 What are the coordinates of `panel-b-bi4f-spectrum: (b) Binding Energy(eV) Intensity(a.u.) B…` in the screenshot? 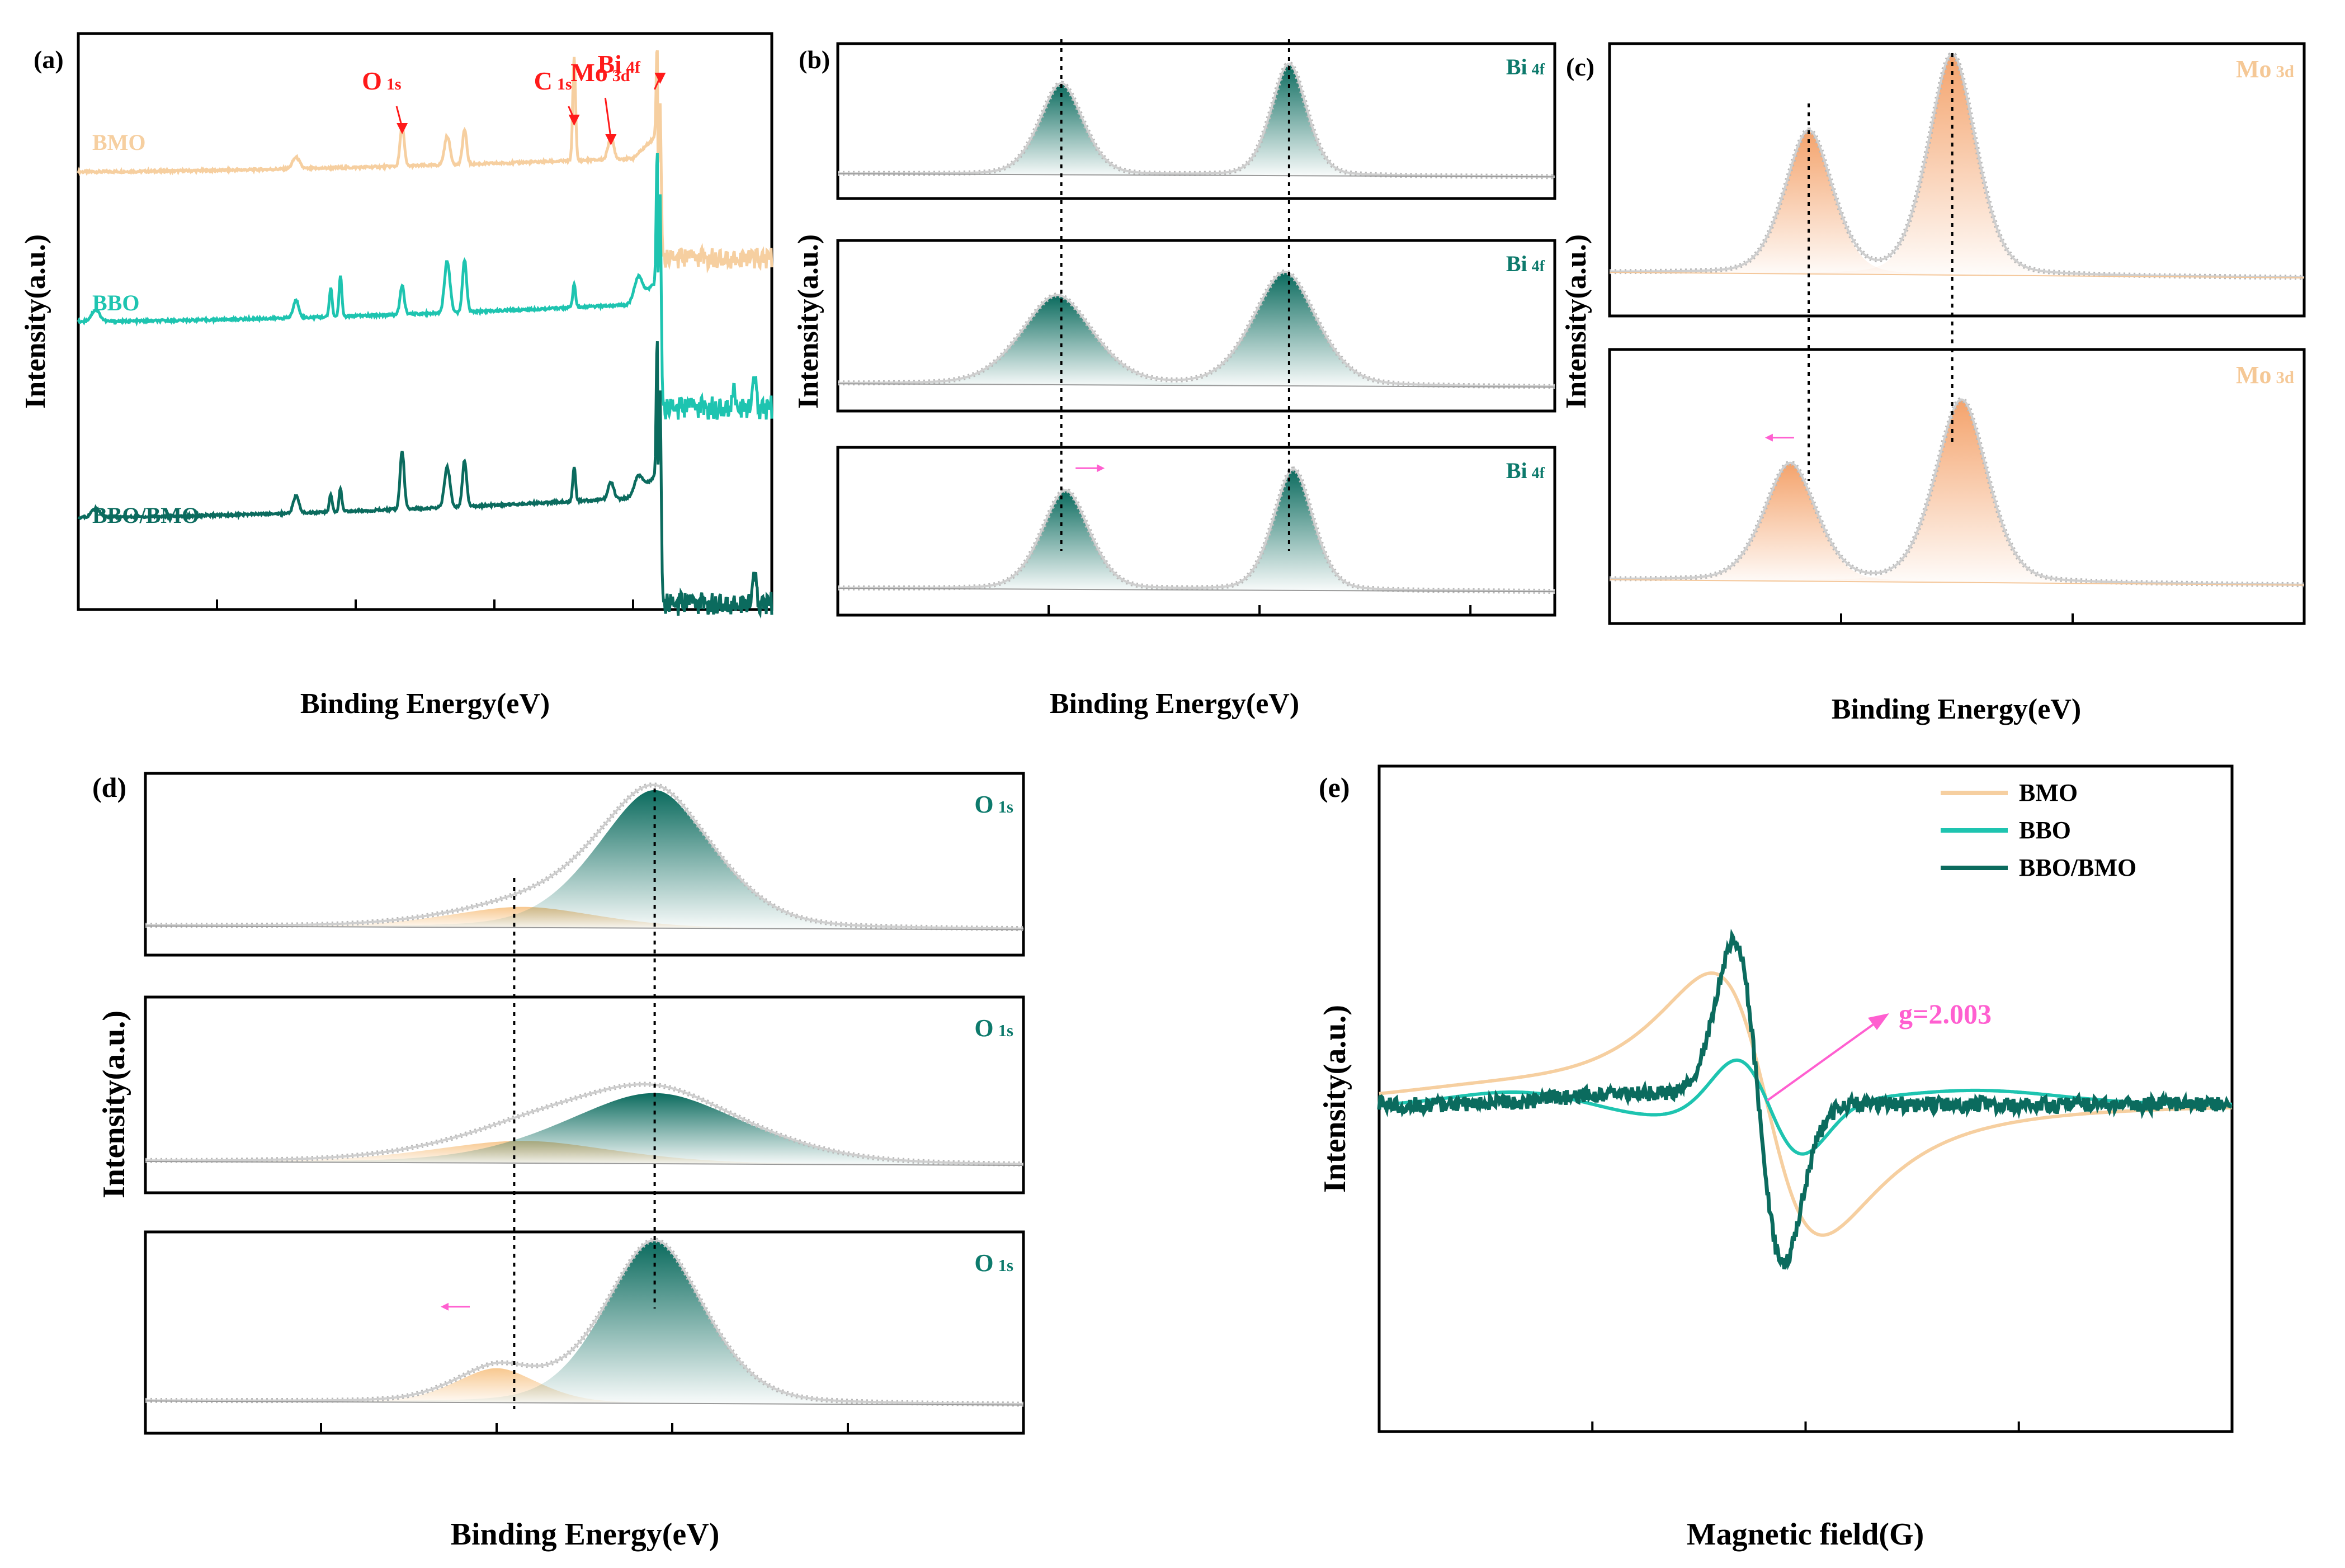 It's located at (1174, 379).